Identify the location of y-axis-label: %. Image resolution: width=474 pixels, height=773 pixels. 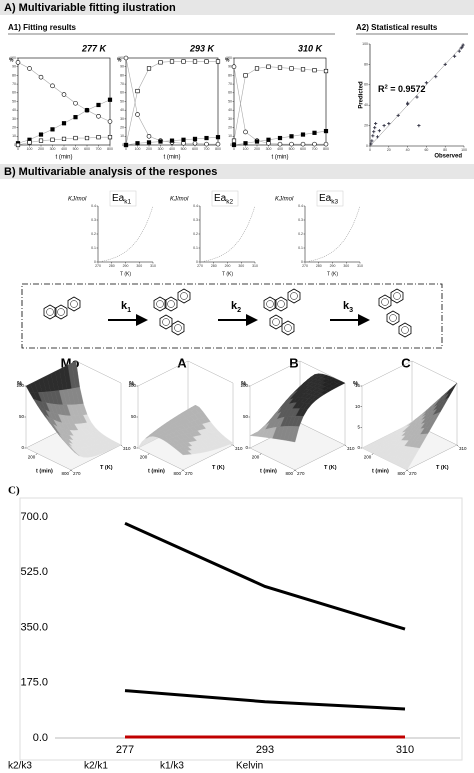
(119, 60).